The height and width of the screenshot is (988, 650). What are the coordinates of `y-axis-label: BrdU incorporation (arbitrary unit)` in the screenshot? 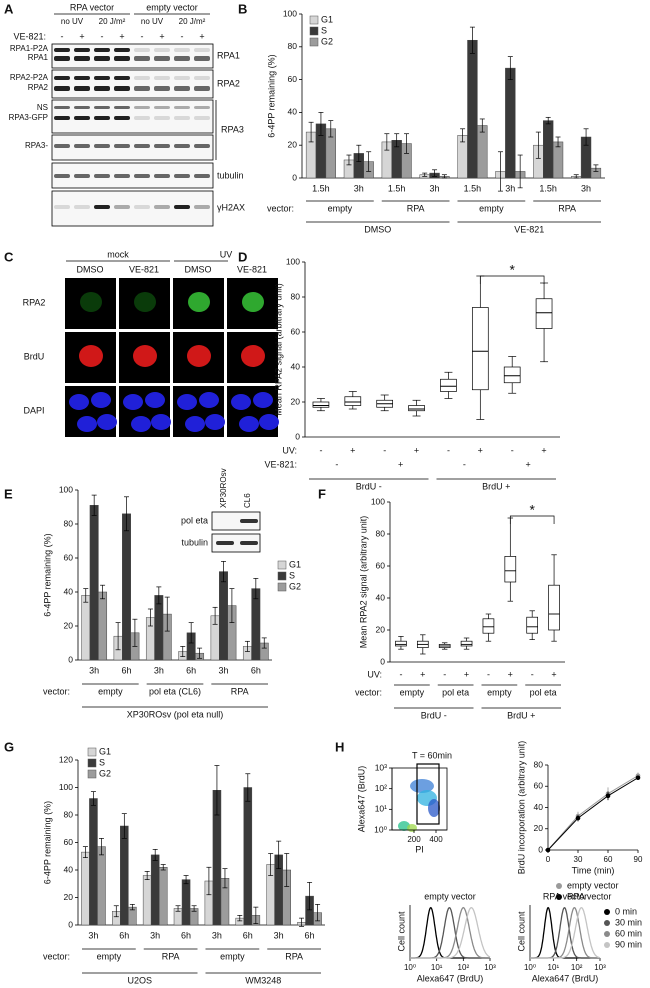 It's located at (521, 808).